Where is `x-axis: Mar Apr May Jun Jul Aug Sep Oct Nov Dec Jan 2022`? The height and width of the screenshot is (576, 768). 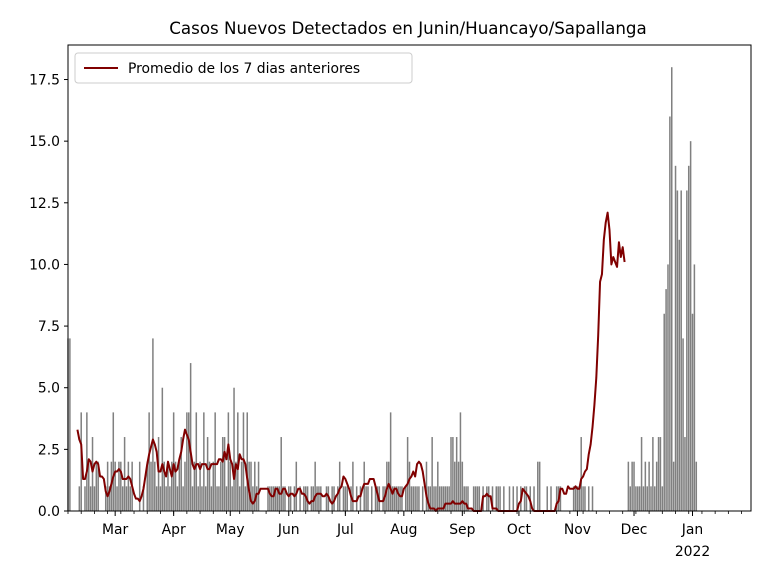
x-axis: Mar Apr May Jun Jul Aug Sep Oct Nov Dec Jan 2022 is located at coordinates (404, 535).